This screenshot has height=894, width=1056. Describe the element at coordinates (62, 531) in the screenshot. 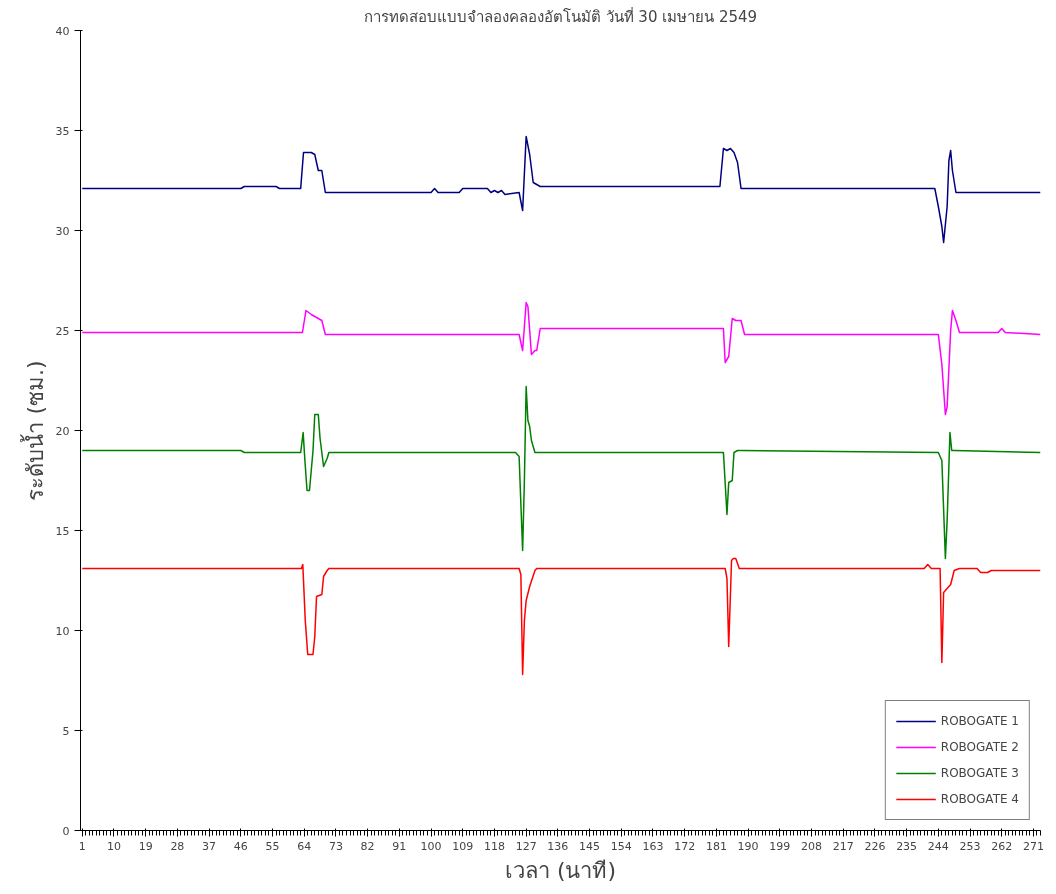

I see `y-tick-label: 15` at that location.